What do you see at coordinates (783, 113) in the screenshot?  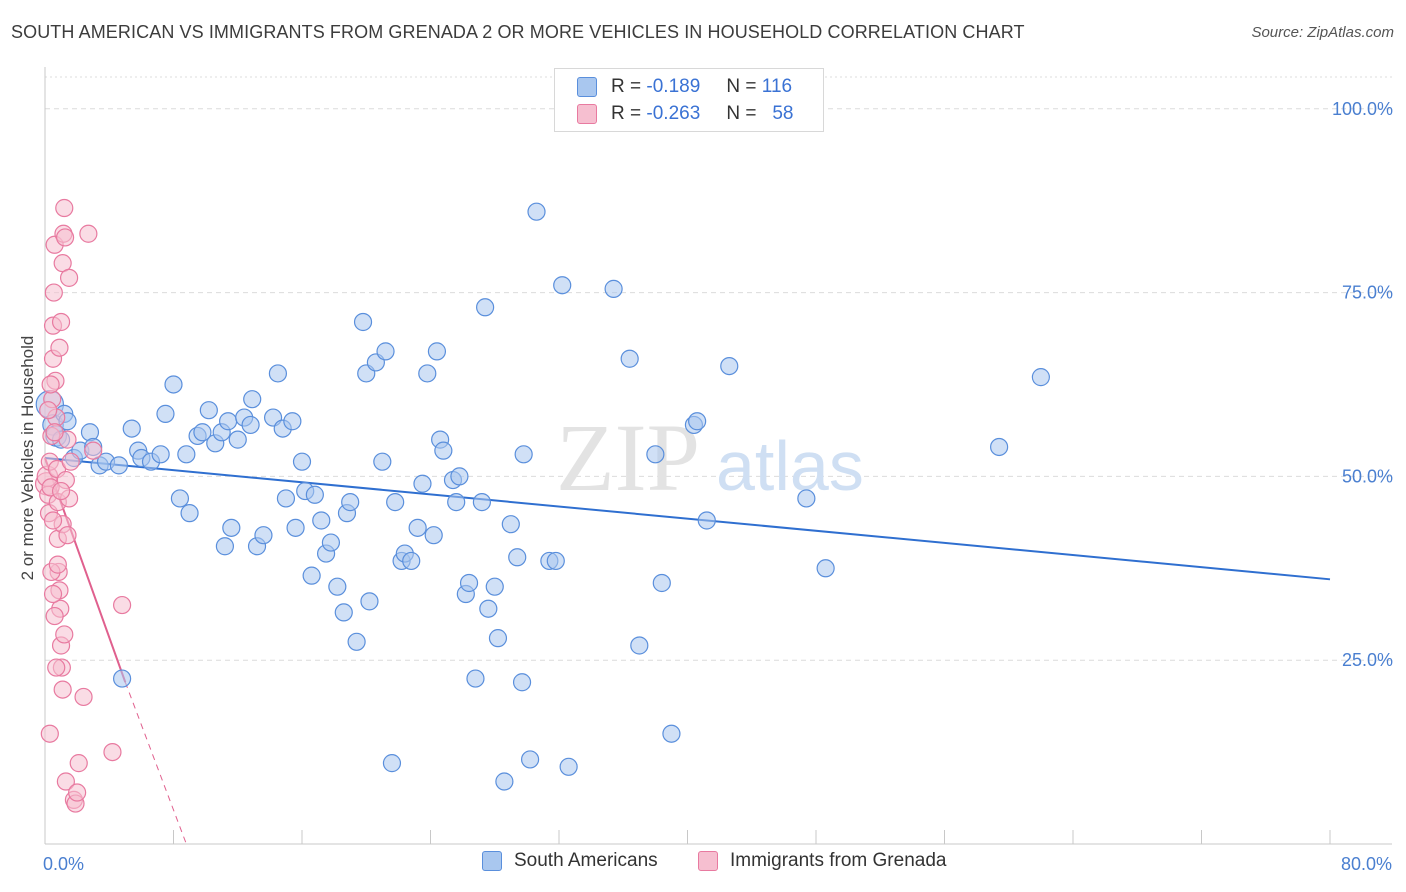 I see `legend-n-value: 58` at bounding box center [783, 113].